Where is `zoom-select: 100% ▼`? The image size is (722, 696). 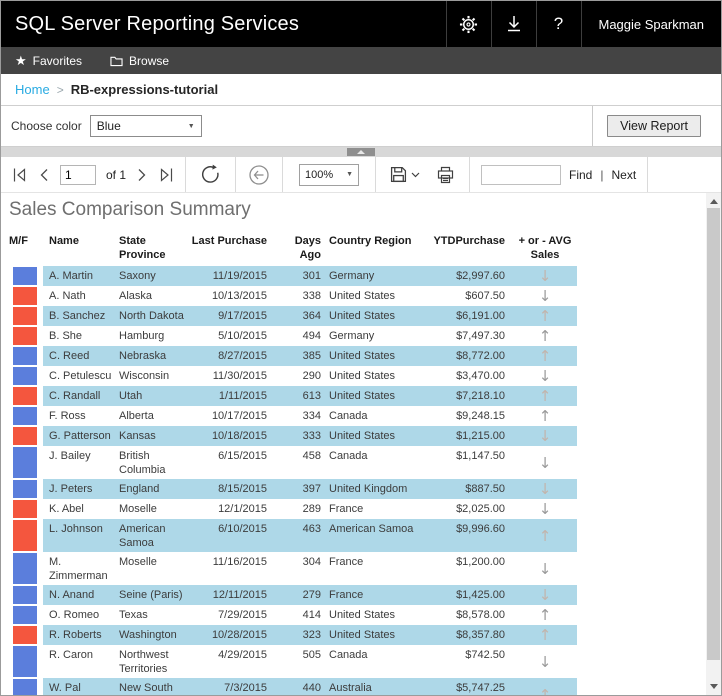
zoom-select: 100% ▼ is located at coordinates (329, 174).